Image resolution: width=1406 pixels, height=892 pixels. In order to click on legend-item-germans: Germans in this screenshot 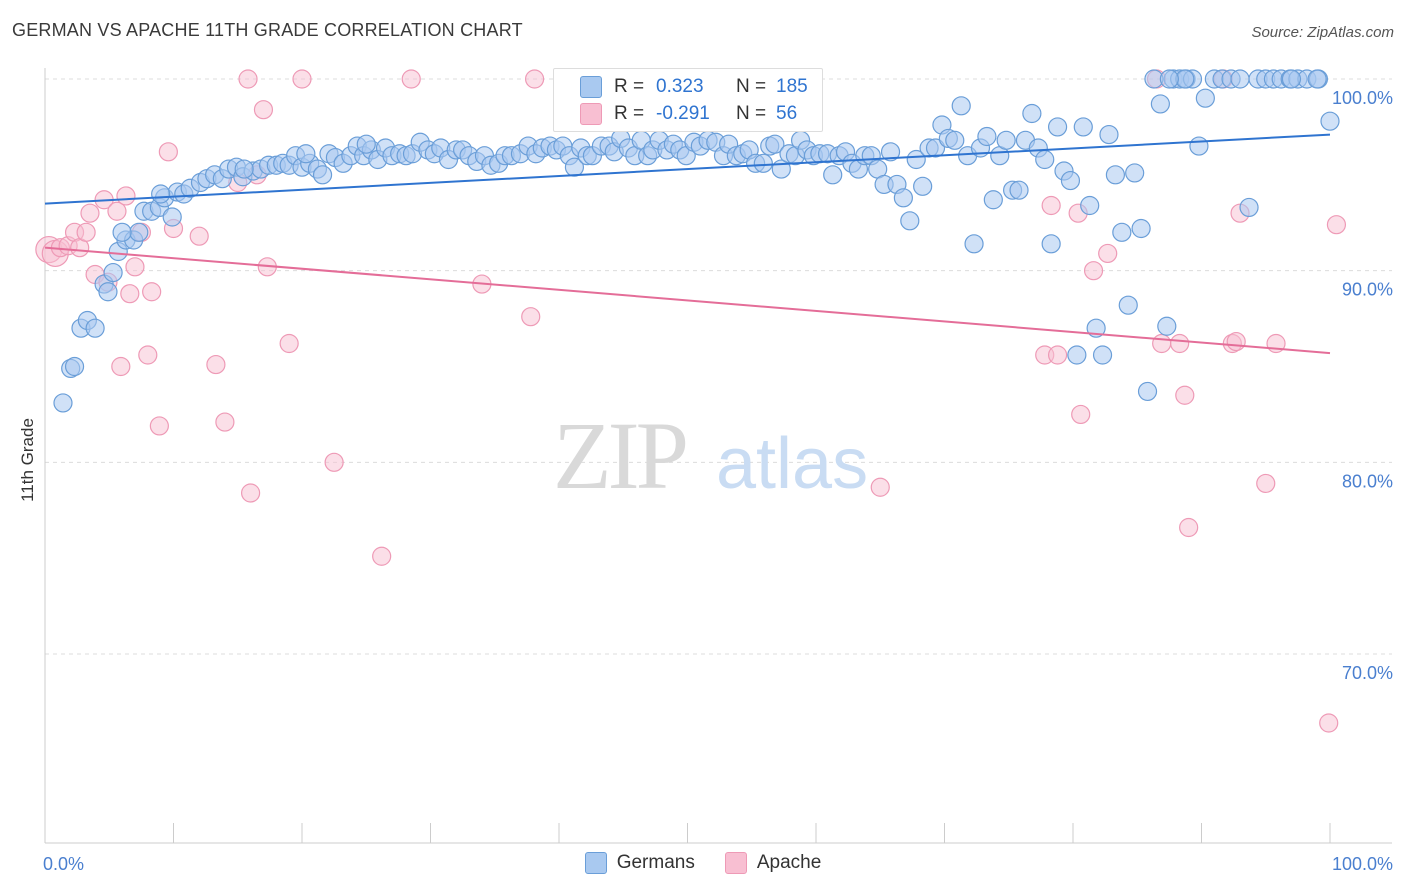, I will do `click(639, 863)`.